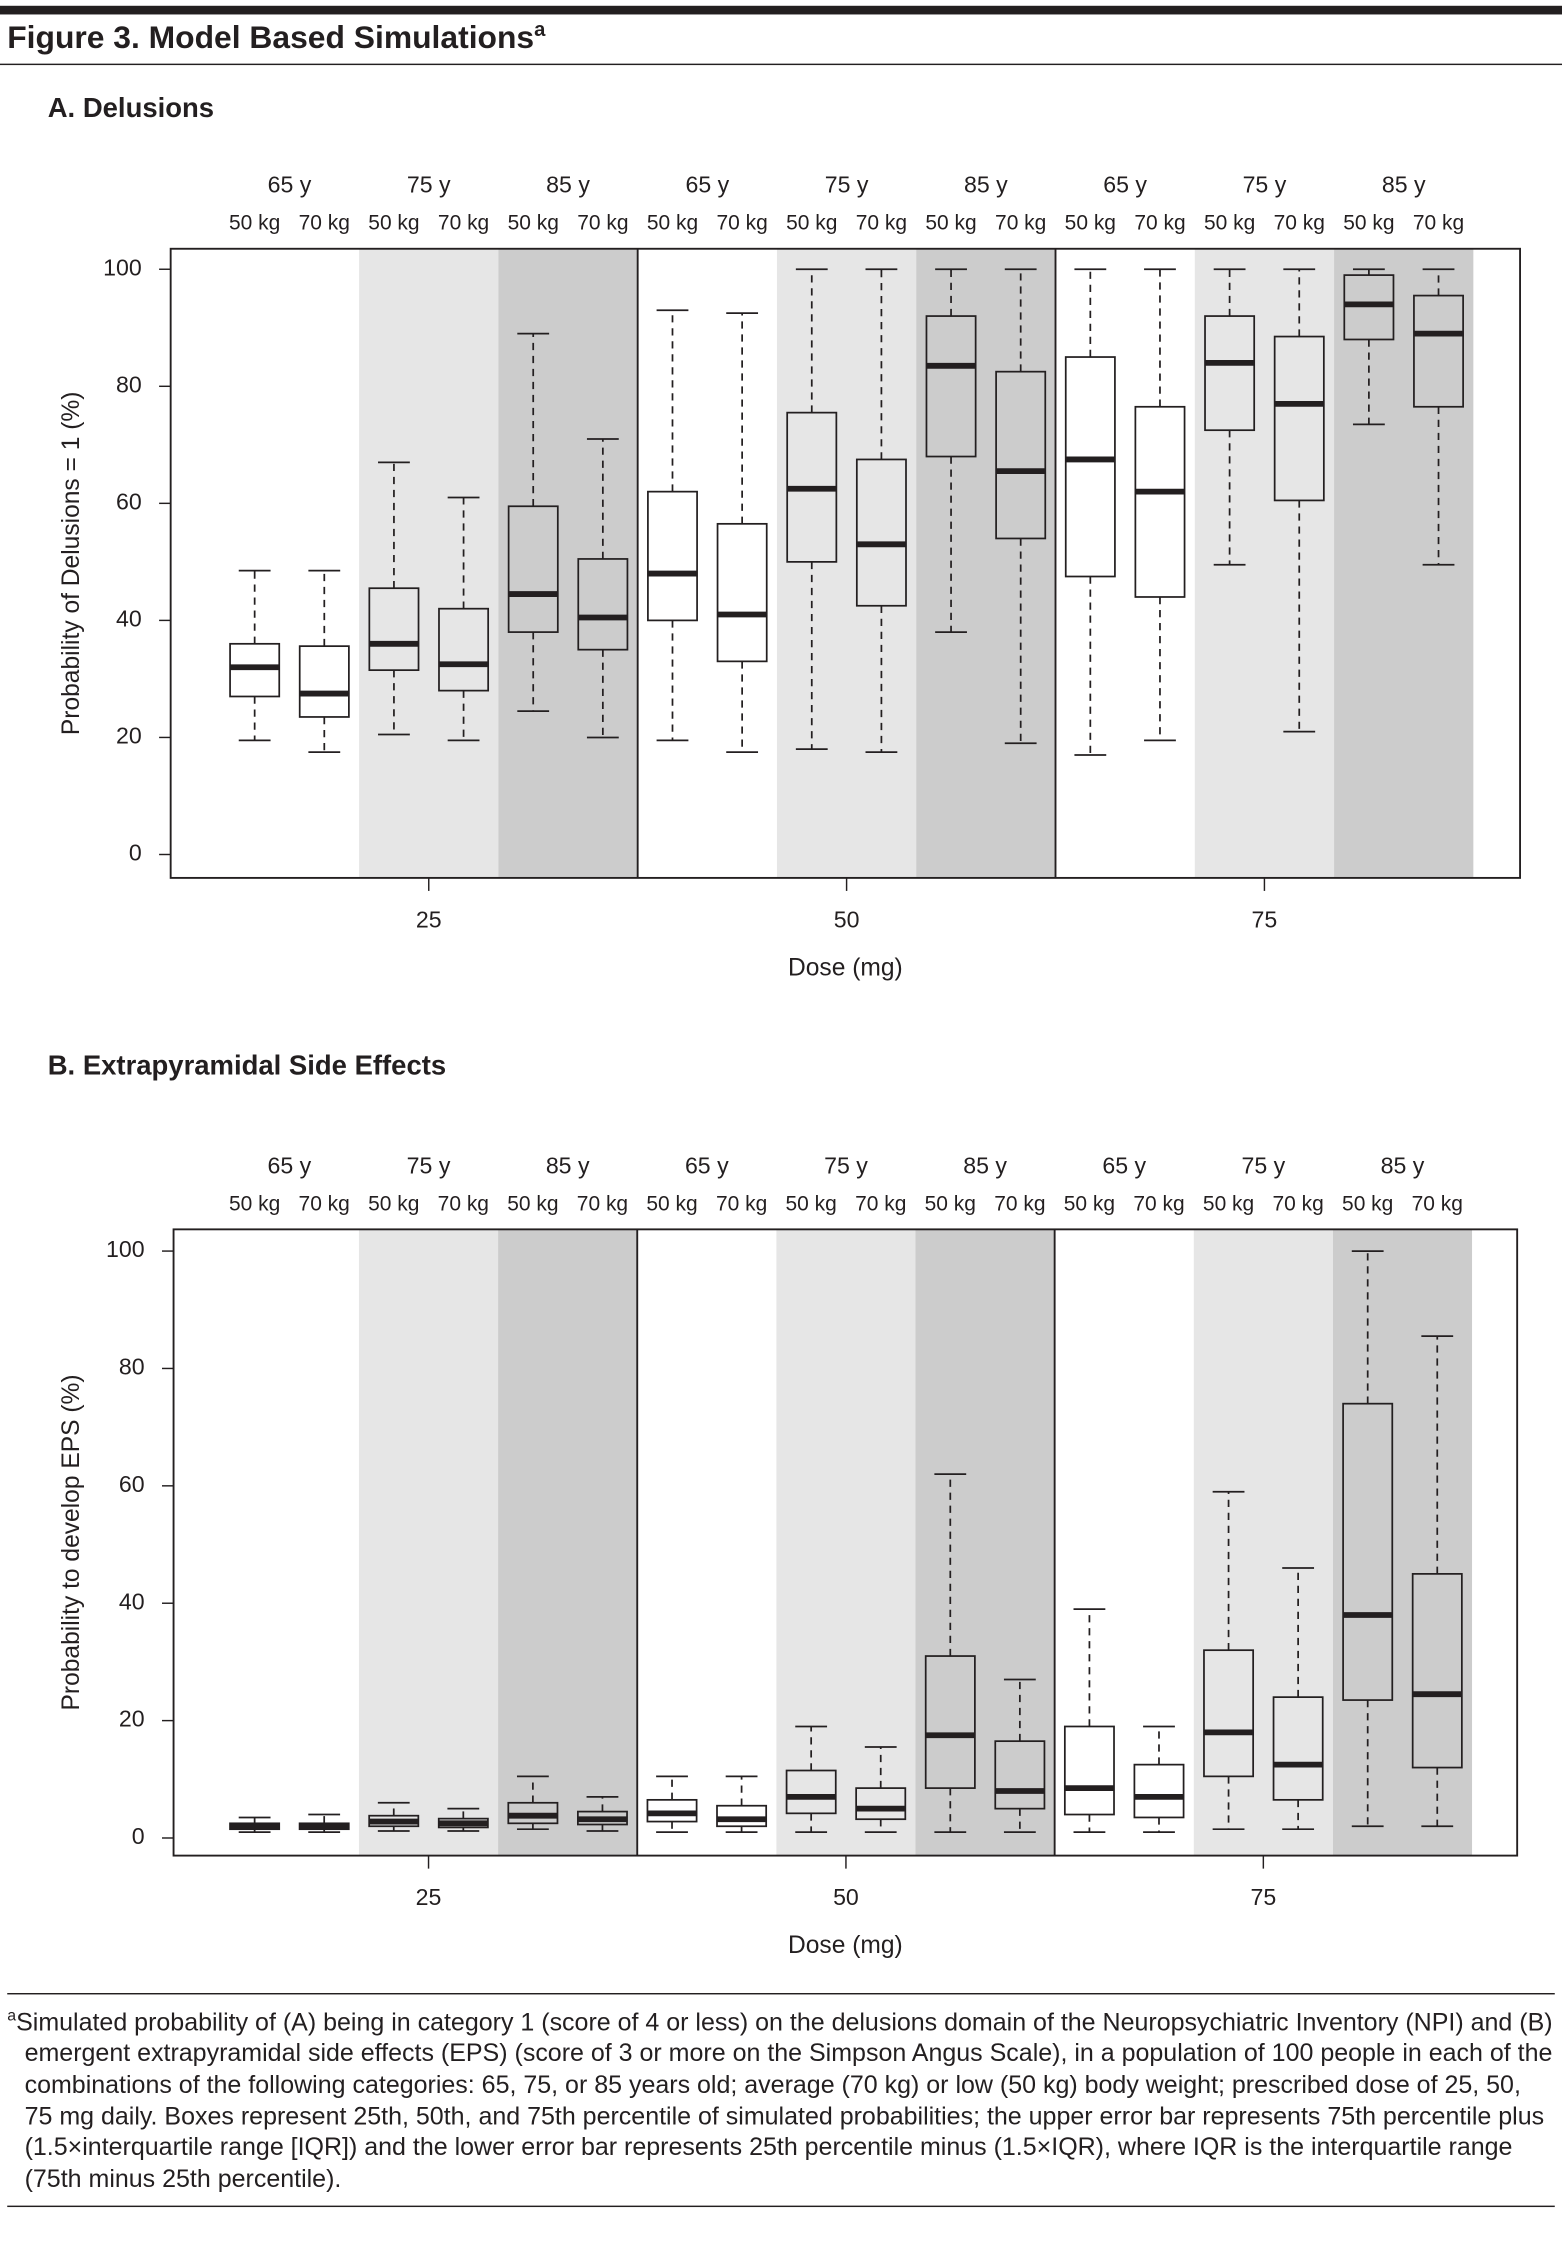 This screenshot has width=1562, height=2261. What do you see at coordinates (781, 10) in the screenshot?
I see `top-bar` at bounding box center [781, 10].